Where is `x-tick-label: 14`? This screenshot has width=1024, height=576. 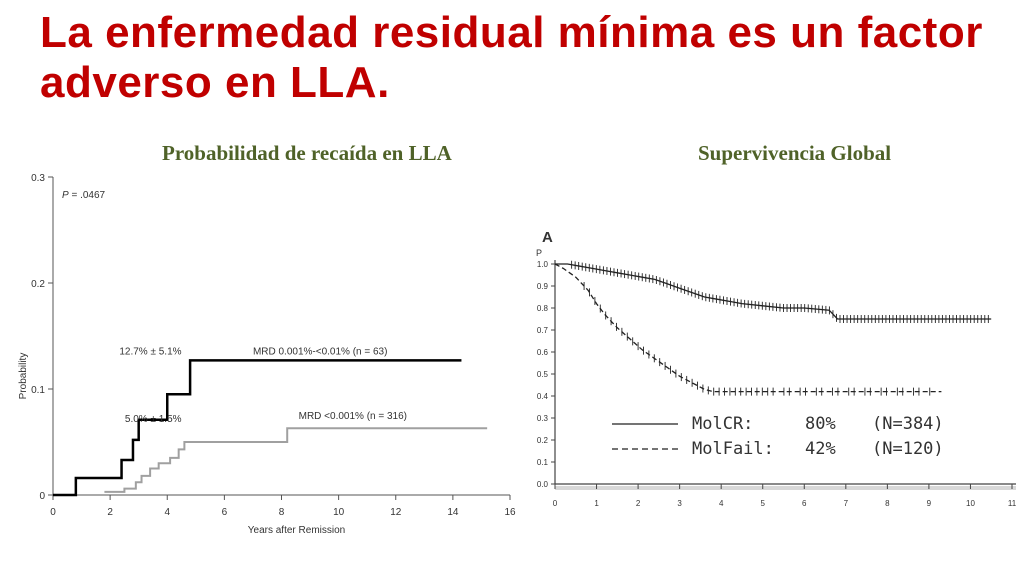 x-tick-label: 14 is located at coordinates (453, 512).